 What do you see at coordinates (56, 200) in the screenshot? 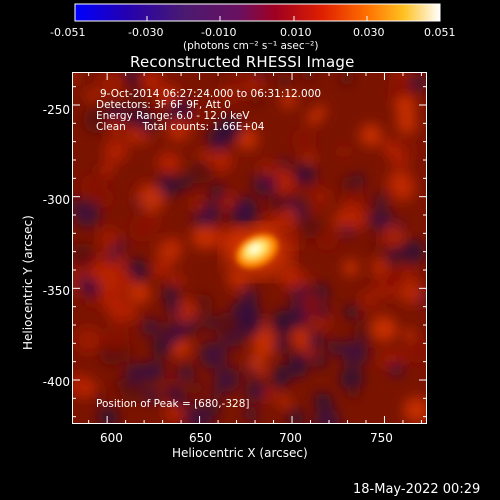
I see `y-tick-label: -300` at bounding box center [56, 200].